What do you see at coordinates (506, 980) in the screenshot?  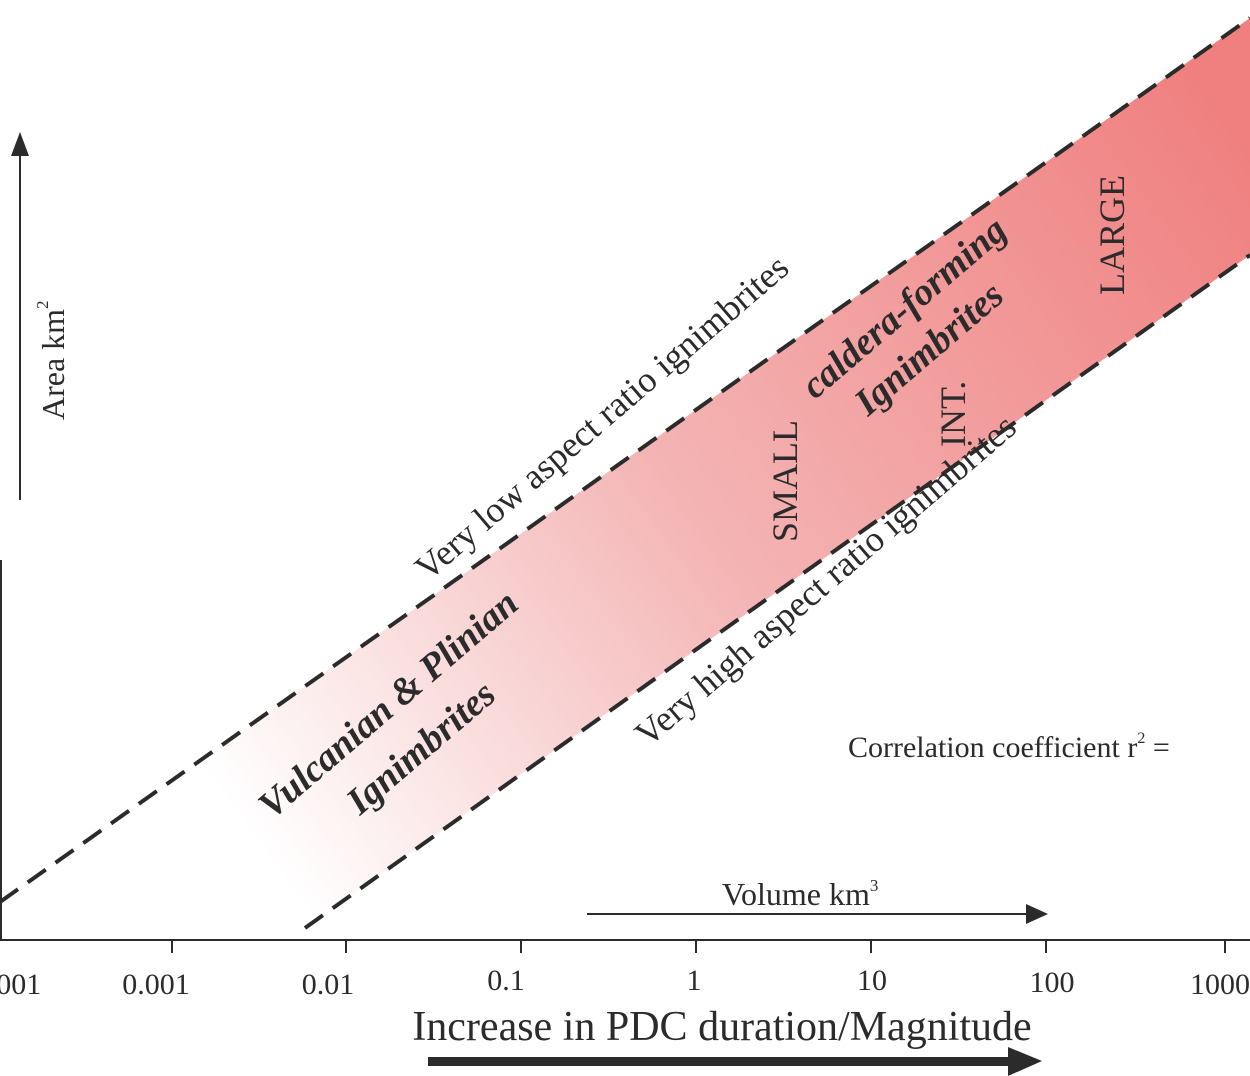 I see `x-tick-label: 0.1` at bounding box center [506, 980].